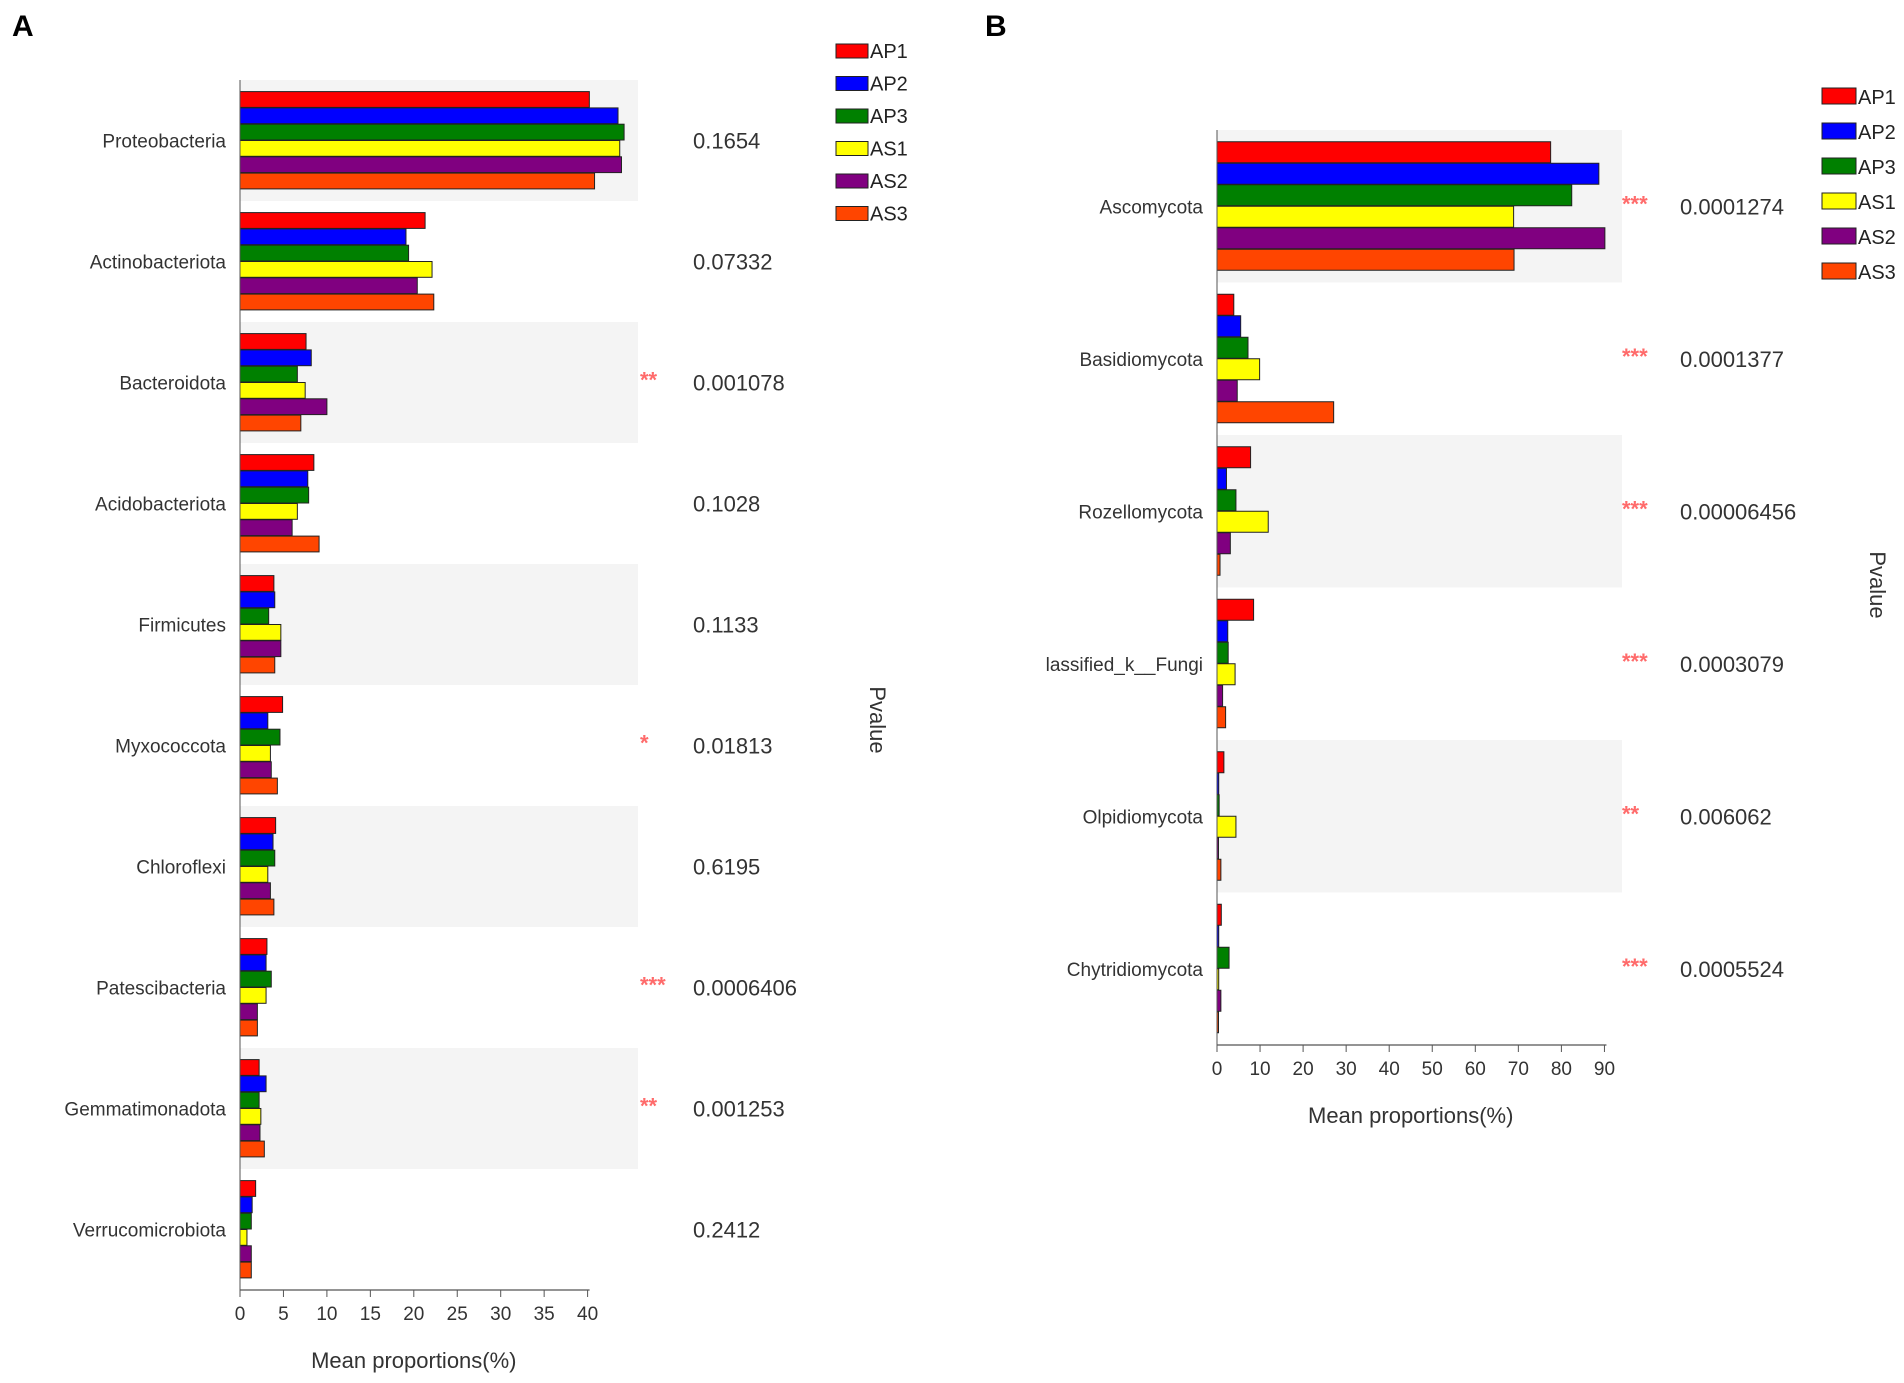 This screenshot has width=1904, height=1383. What do you see at coordinates (150, 1231) in the screenshot?
I see `category-label: Verrucomicrobiota` at bounding box center [150, 1231].